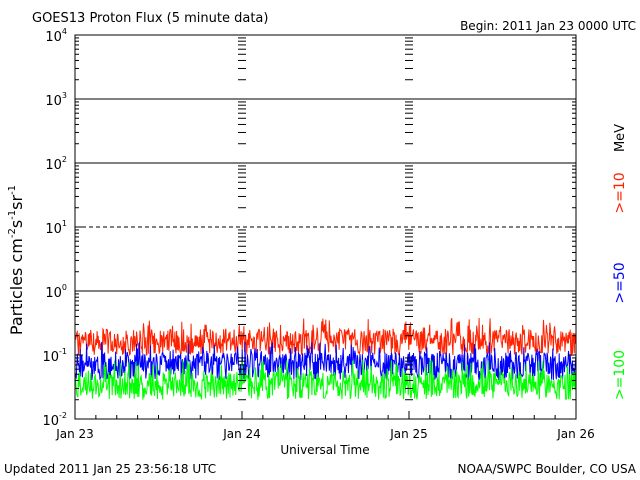 The image size is (640, 480). I want to click on chart-title: GOES13 Proton Flux (5 minute data), so click(150, 18).